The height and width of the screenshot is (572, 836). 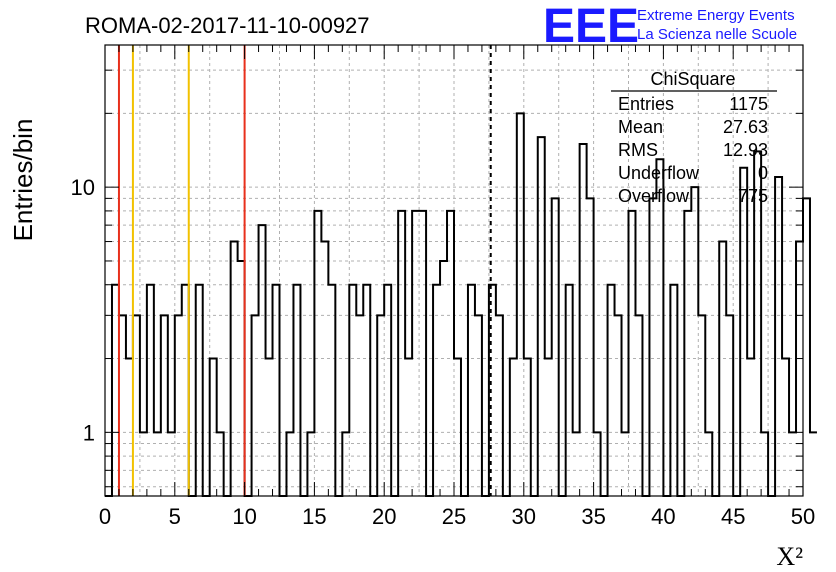 What do you see at coordinates (640, 127) in the screenshot?
I see `stats-label: Mean` at bounding box center [640, 127].